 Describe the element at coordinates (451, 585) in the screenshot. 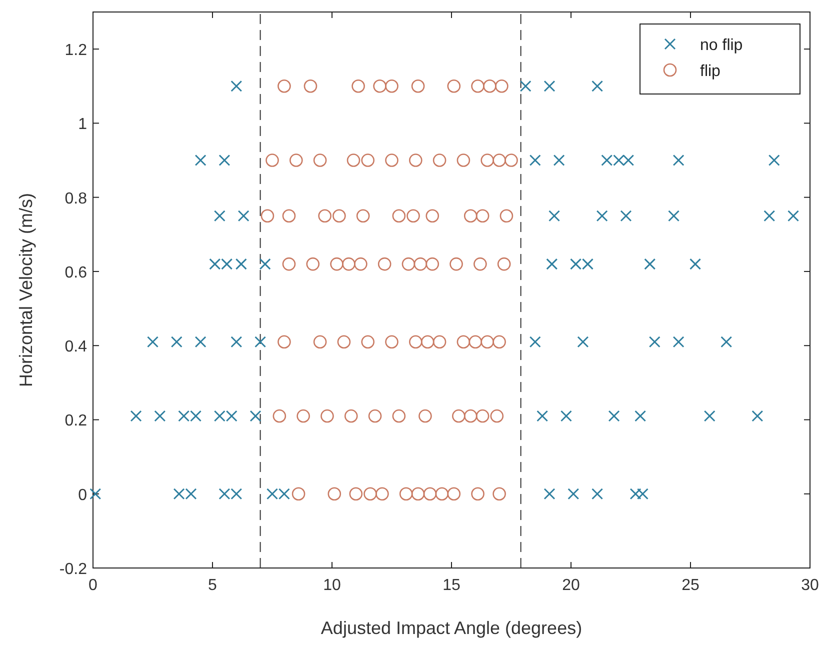

I see `x-tick-label: 15` at that location.